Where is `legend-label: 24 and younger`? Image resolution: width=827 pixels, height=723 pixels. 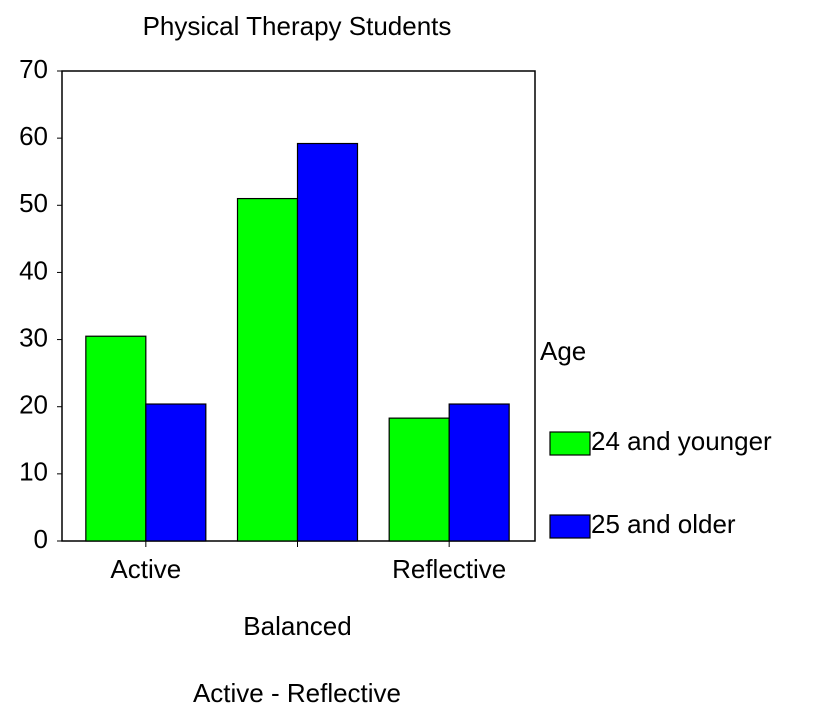
legend-label: 24 and younger is located at coordinates (681, 441).